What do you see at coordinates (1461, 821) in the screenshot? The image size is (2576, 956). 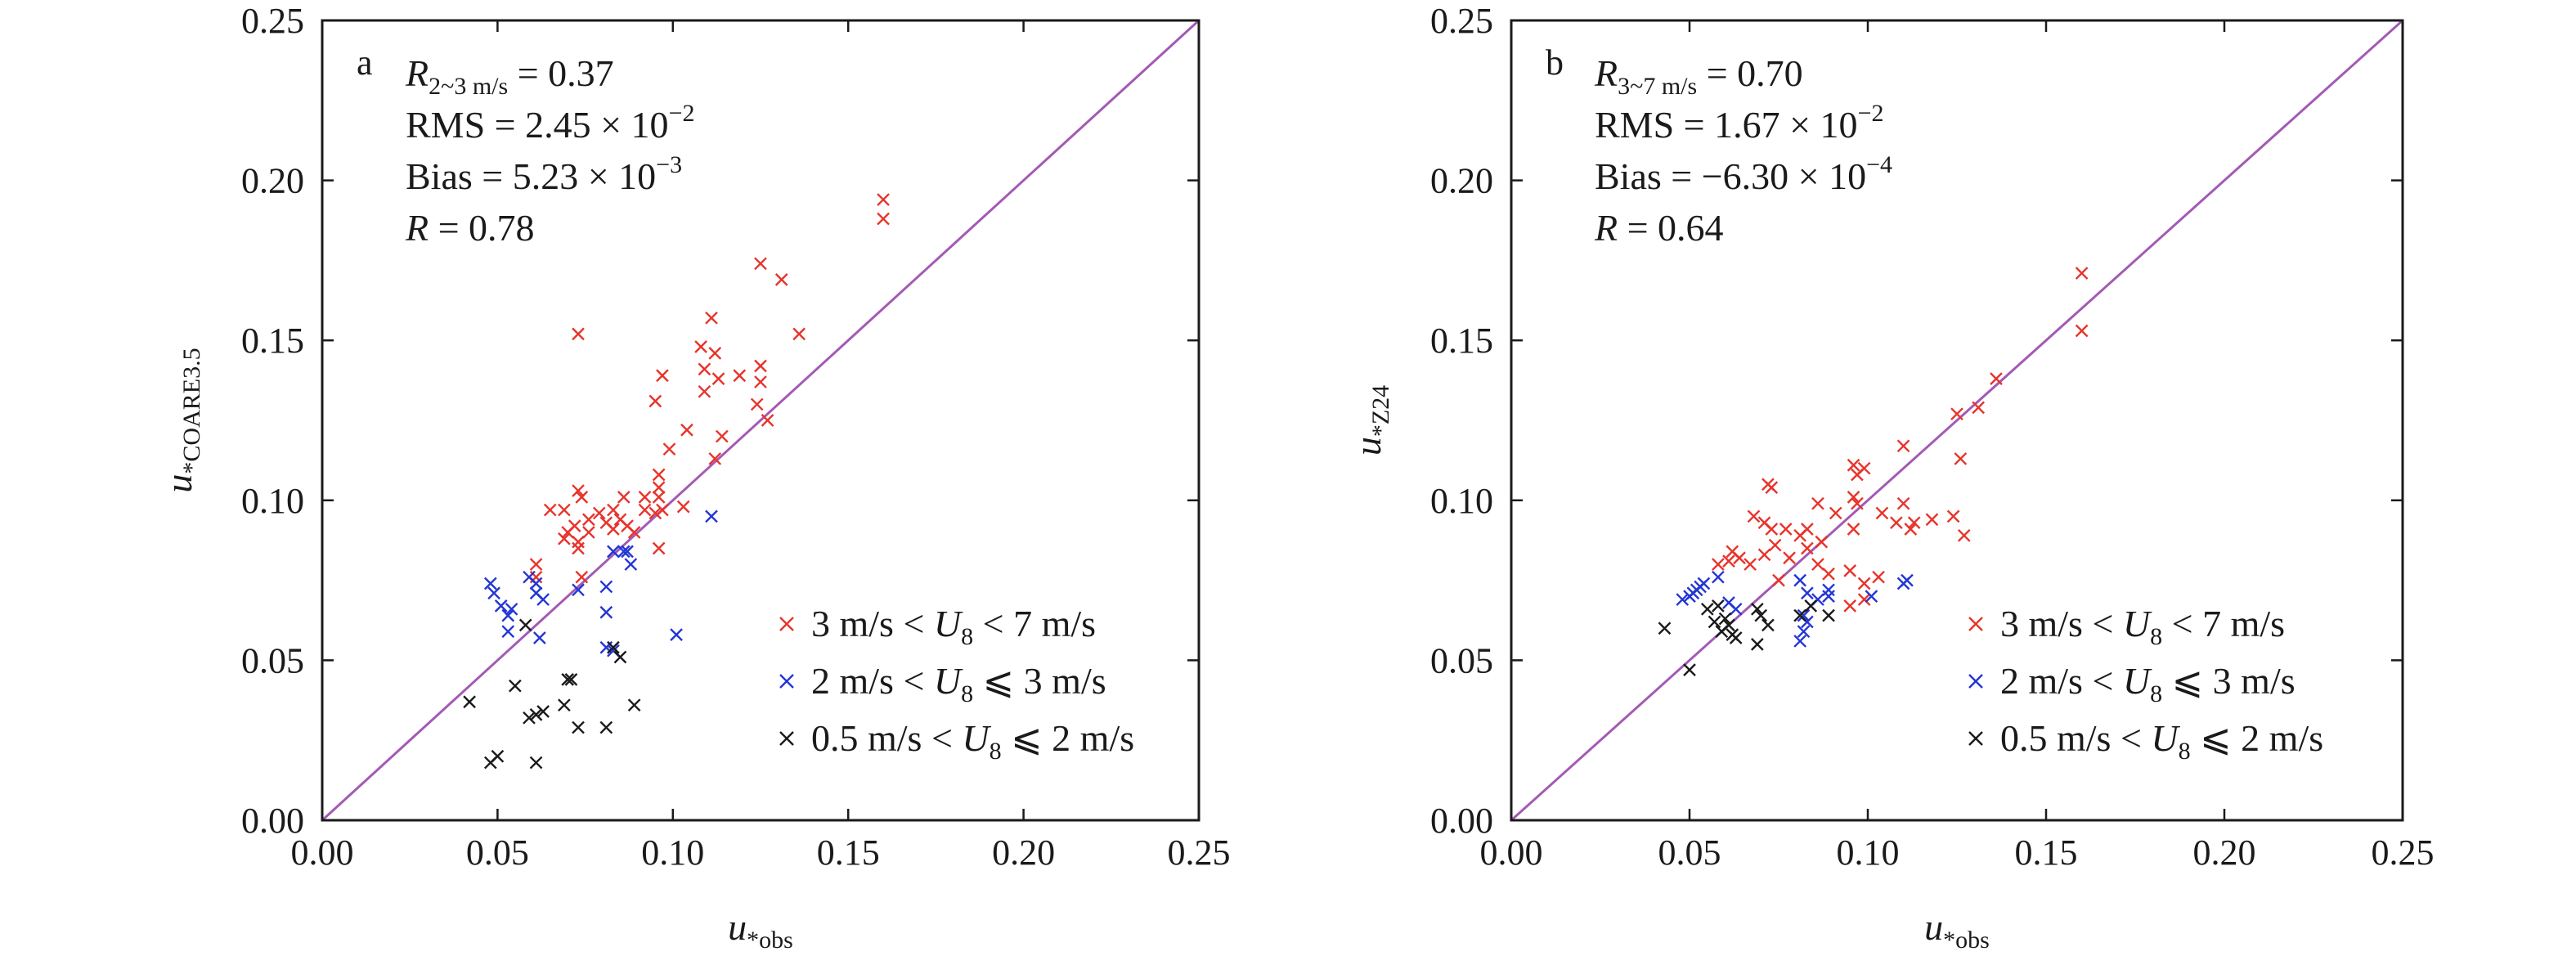 I see `y-tick-label: 0.00` at bounding box center [1461, 821].